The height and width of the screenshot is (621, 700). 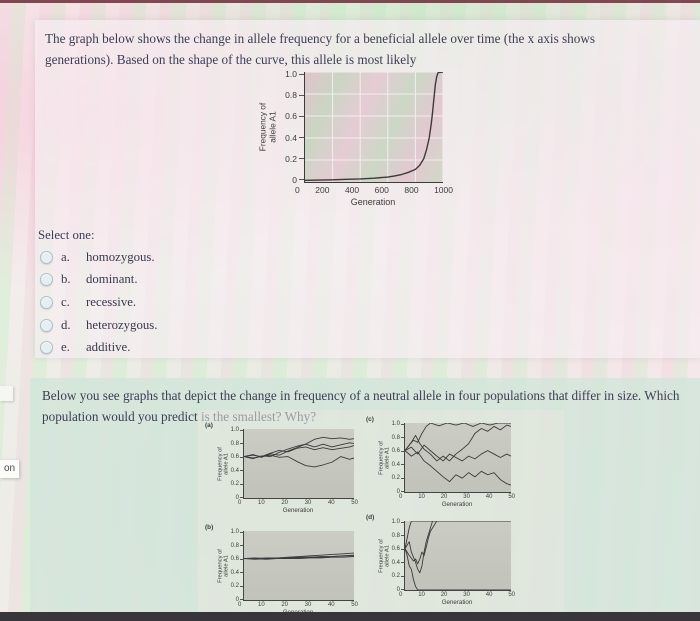 What do you see at coordinates (370, 419) in the screenshot?
I see `panel-c-label: (c)` at bounding box center [370, 419].